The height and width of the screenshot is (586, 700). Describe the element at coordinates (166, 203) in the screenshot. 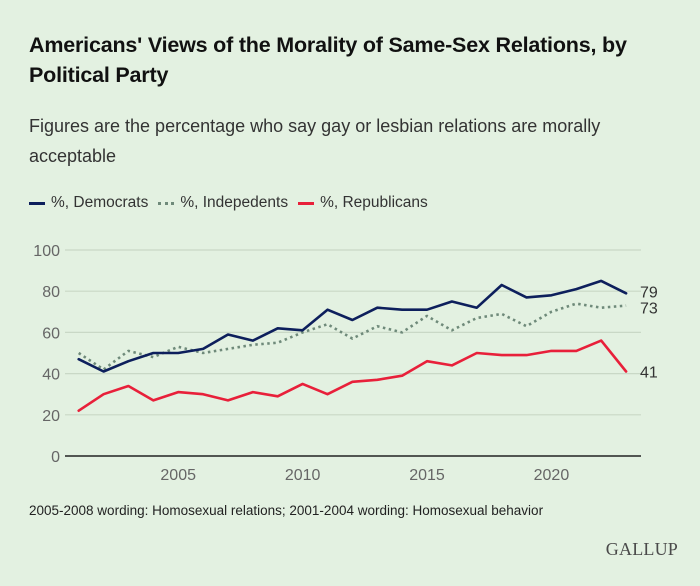

I see `legend-swatch-independents` at that location.